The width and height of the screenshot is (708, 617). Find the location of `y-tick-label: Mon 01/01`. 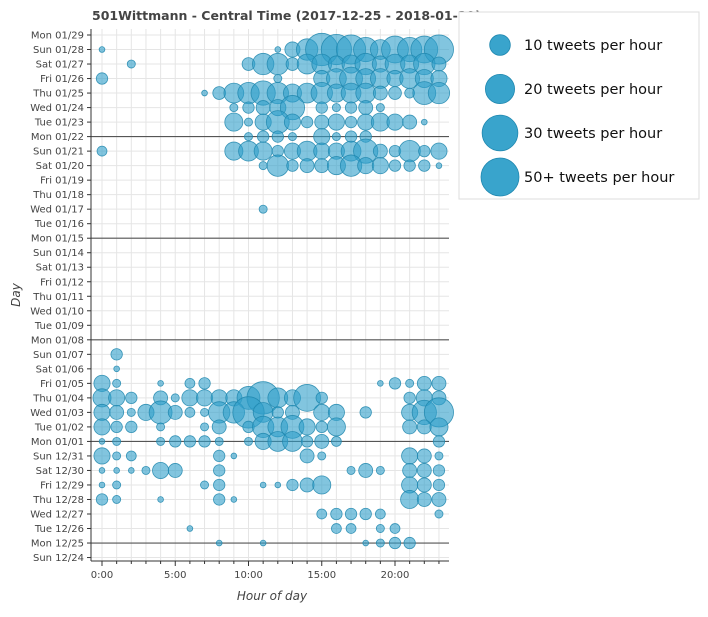

y-tick-label: Mon 01/01 is located at coordinates (57, 442).